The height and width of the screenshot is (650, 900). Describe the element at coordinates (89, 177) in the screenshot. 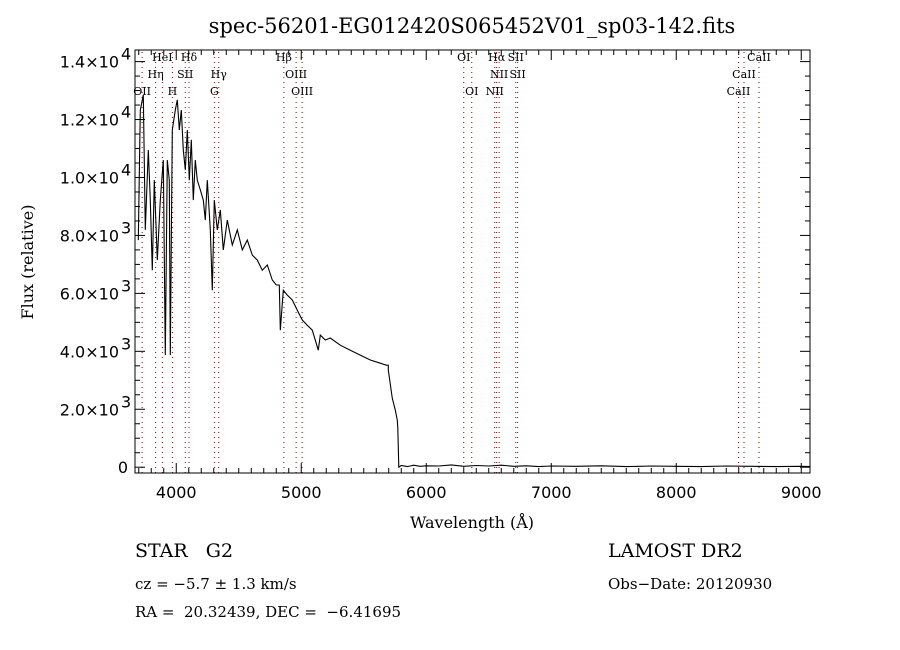

I see `y-tick-label: 1.0×10` at that location.